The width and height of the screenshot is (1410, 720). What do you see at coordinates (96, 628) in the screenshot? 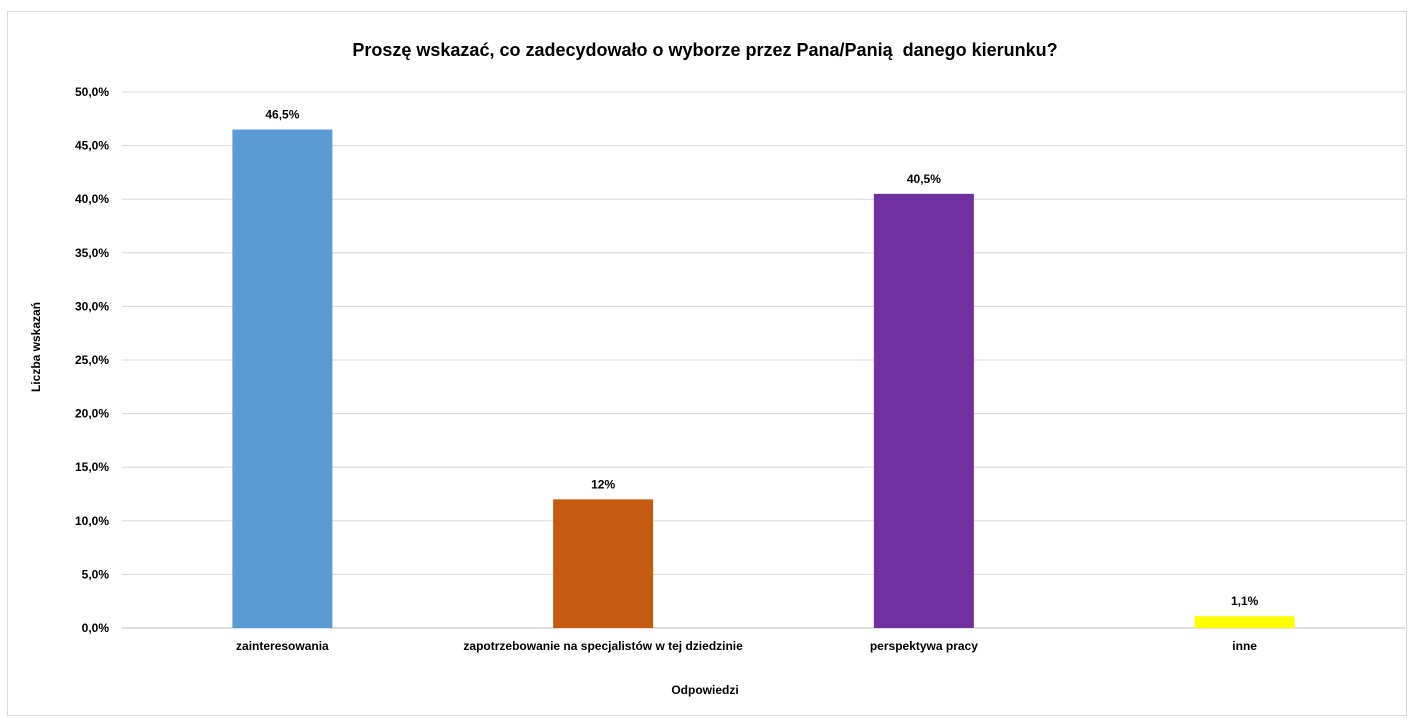
I see `y-tick-label: 0,0%` at bounding box center [96, 628].